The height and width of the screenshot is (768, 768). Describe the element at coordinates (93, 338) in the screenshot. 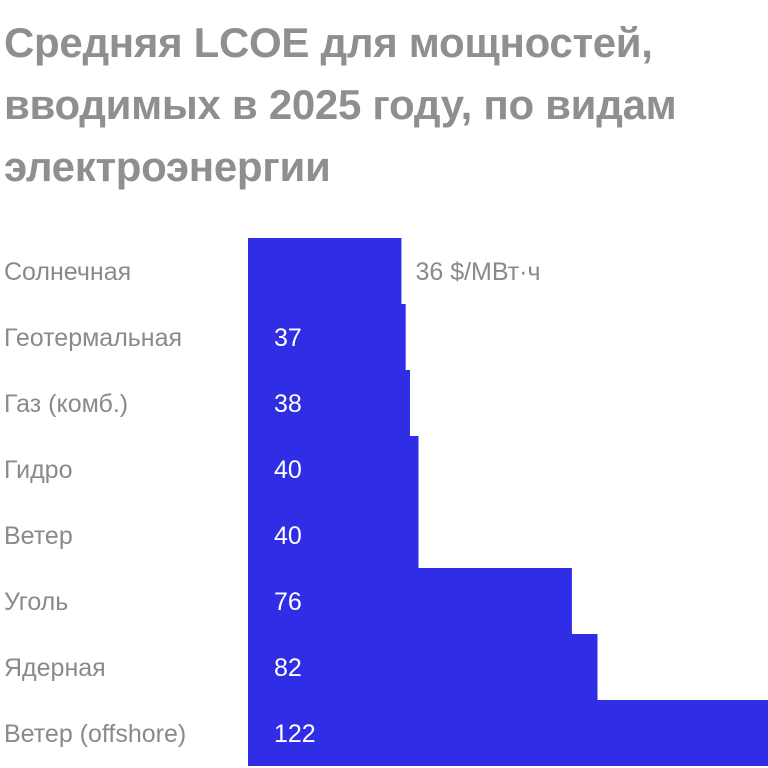

I see `category-label: Геотермальная` at that location.